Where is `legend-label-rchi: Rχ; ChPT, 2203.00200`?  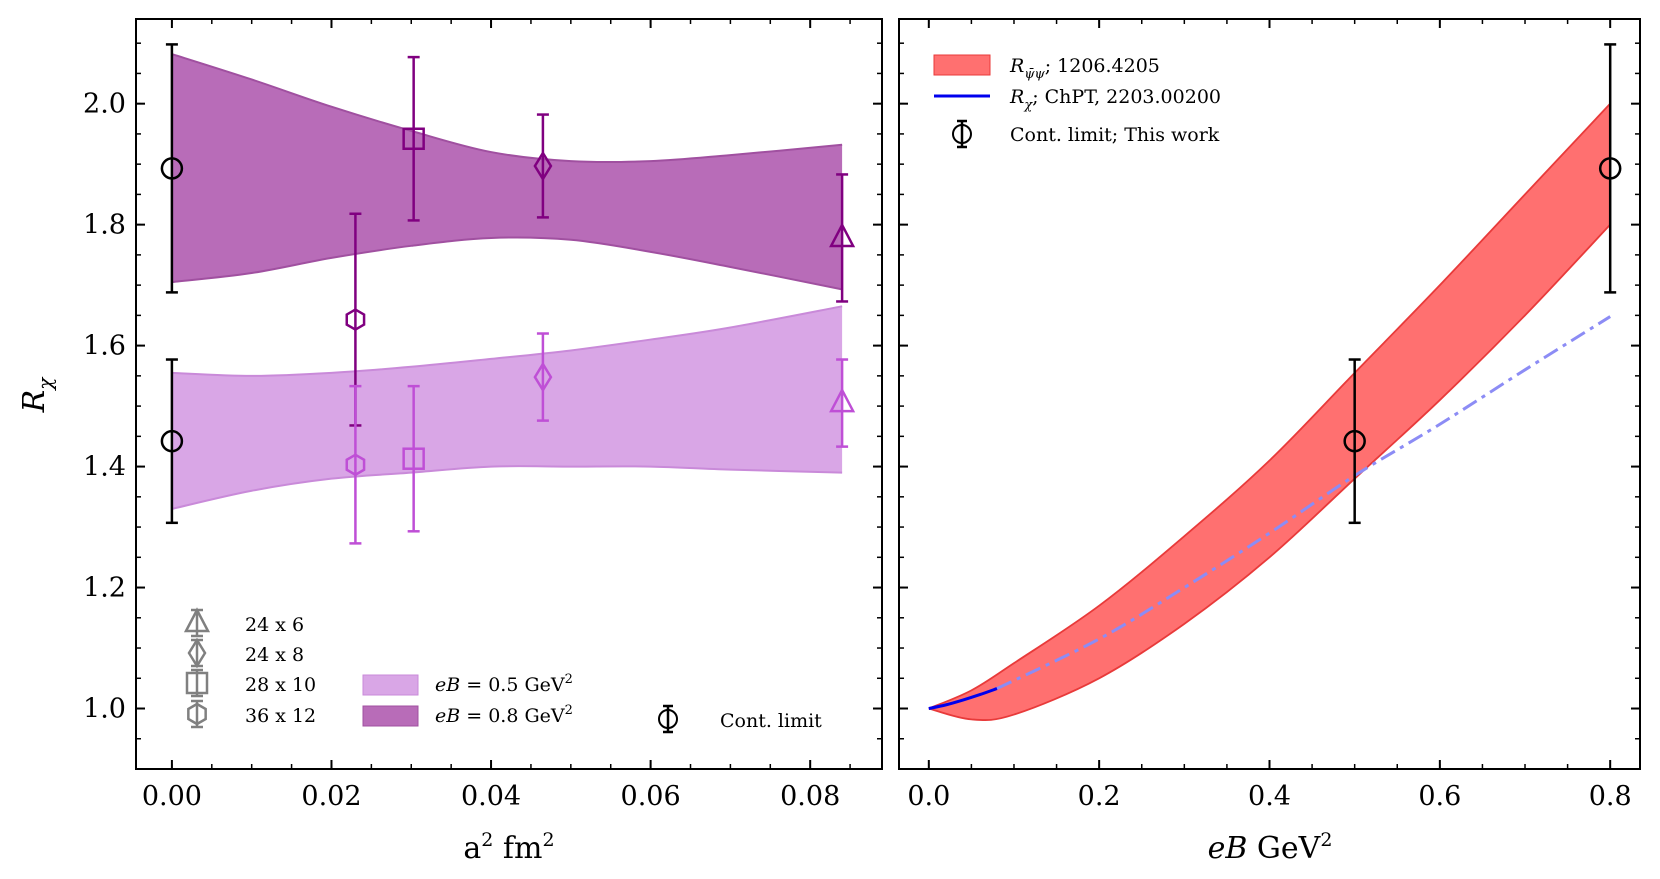 legend-label-rchi: Rχ; ChPT, 2203.00200 is located at coordinates (1115, 99).